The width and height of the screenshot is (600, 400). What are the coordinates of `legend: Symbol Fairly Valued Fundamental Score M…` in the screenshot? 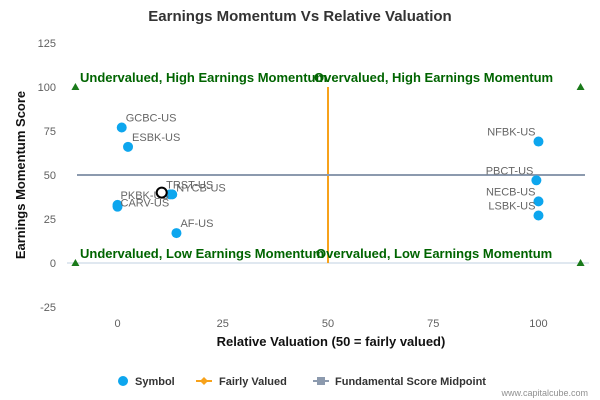 It's located at (302, 382).